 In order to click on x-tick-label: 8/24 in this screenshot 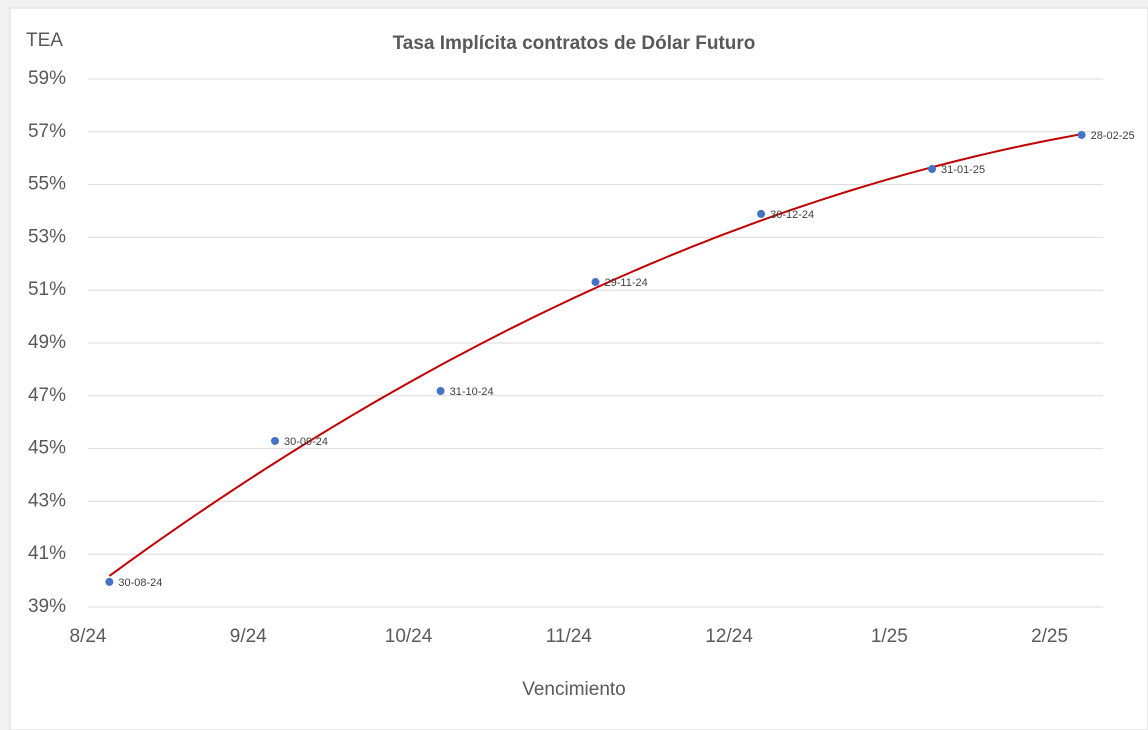, I will do `click(88, 636)`.